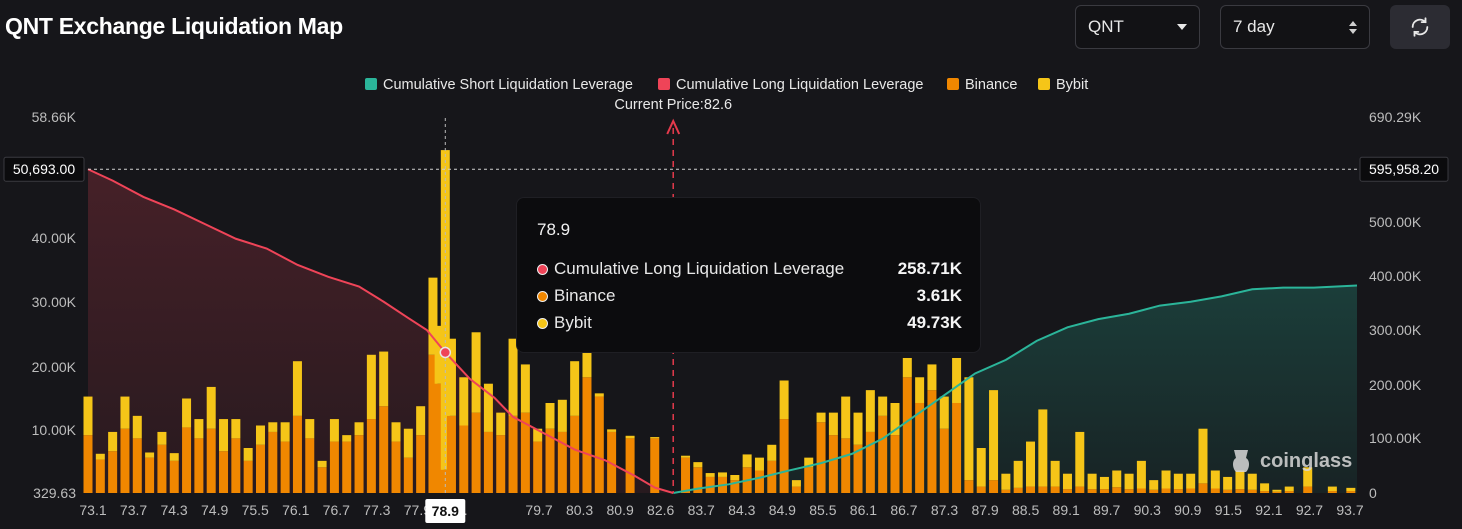  I want to click on watermark-text: coinglass, so click(1306, 460).